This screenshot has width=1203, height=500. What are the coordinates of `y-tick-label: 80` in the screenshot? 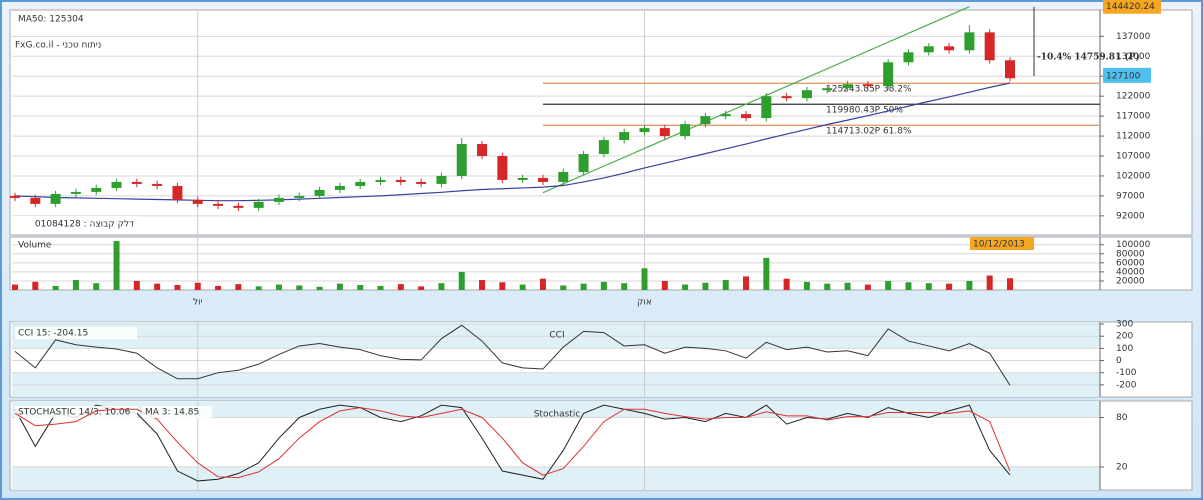 It's located at (1122, 418).